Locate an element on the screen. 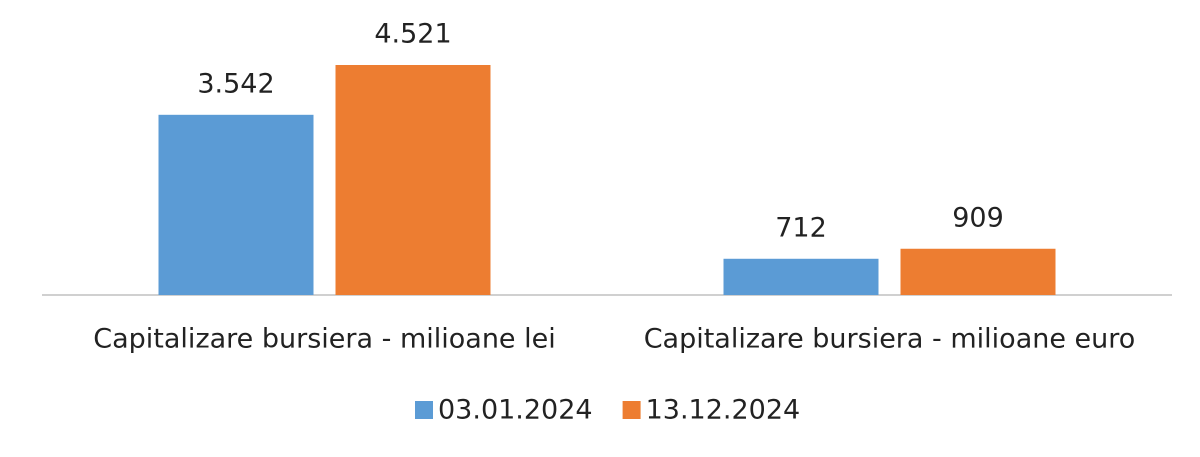 The height and width of the screenshot is (457, 1200). x-tick-label: Capitalizare bursiera - milioane lei is located at coordinates (324, 339).